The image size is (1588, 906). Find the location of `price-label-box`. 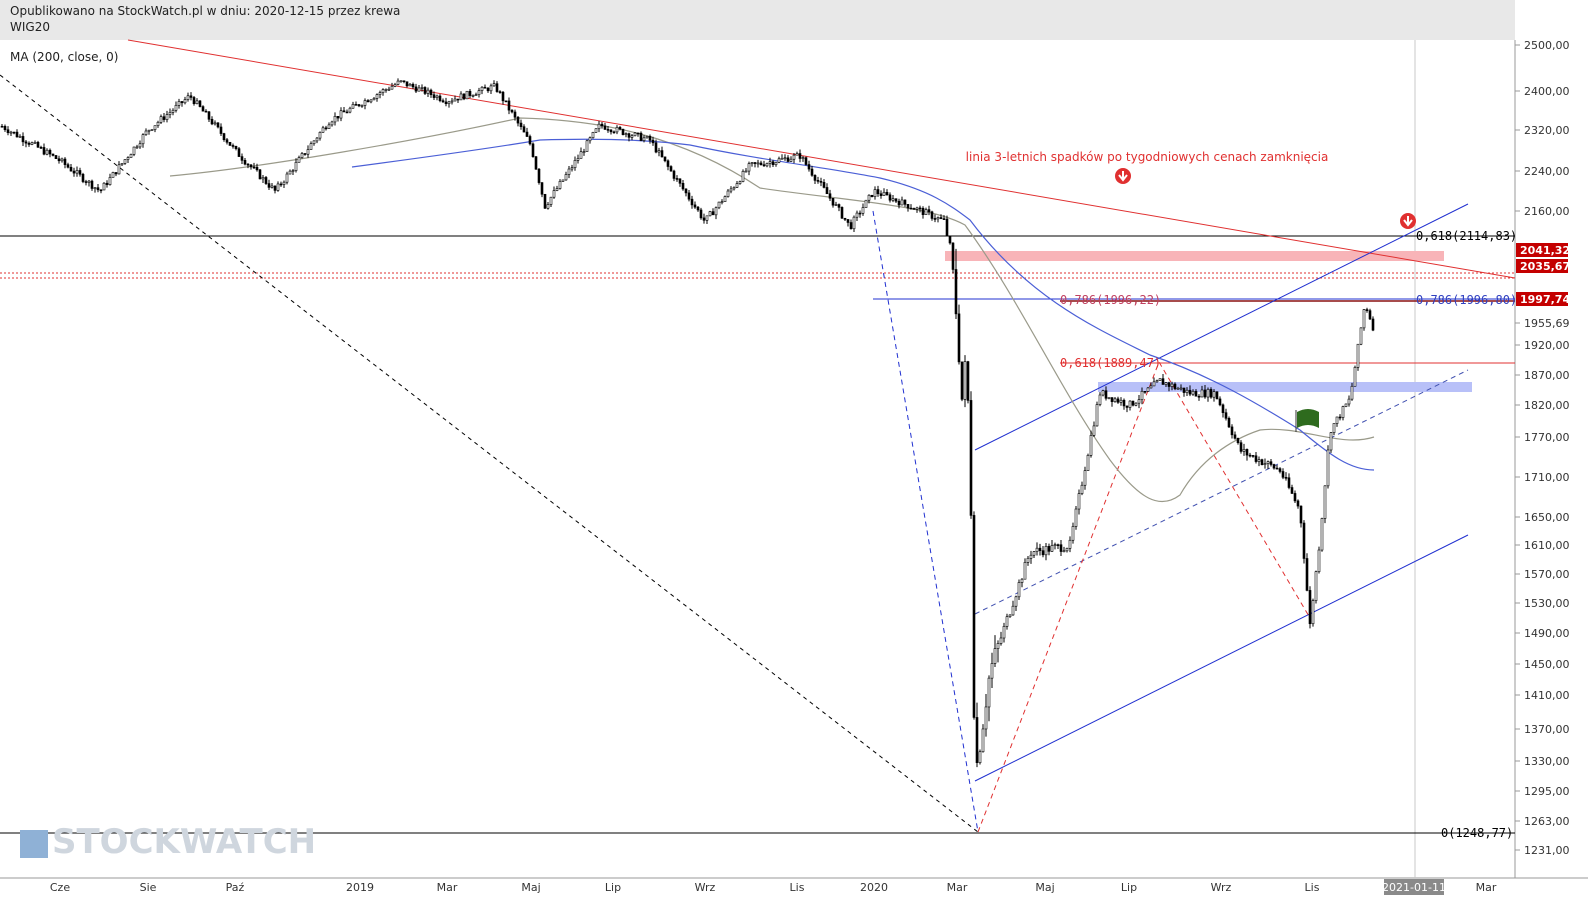

price-label-box is located at coordinates (1542, 266).